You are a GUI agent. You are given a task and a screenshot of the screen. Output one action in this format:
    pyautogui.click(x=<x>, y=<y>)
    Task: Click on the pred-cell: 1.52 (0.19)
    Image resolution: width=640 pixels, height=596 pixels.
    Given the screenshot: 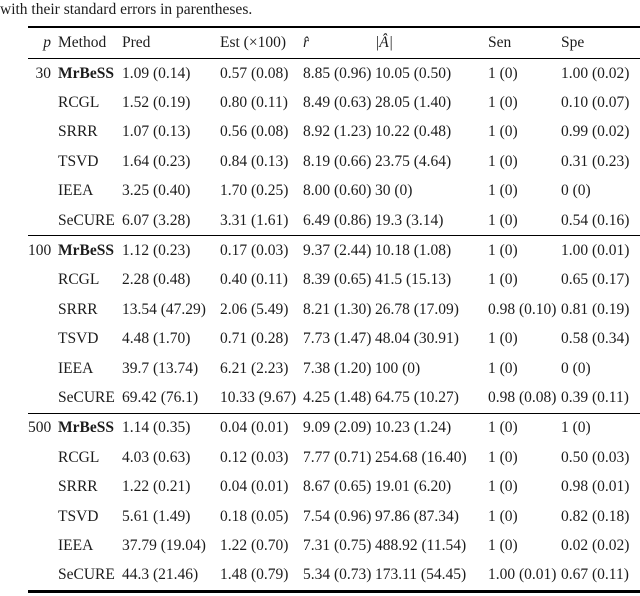 What is the action you would take?
    pyautogui.click(x=156, y=103)
    